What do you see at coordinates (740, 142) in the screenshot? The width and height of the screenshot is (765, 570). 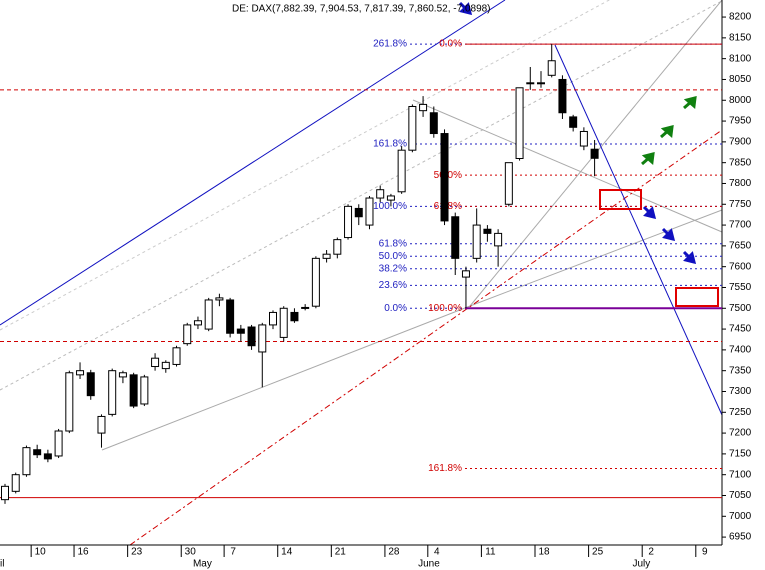 I see `y-tick-label: 7900` at bounding box center [740, 142].